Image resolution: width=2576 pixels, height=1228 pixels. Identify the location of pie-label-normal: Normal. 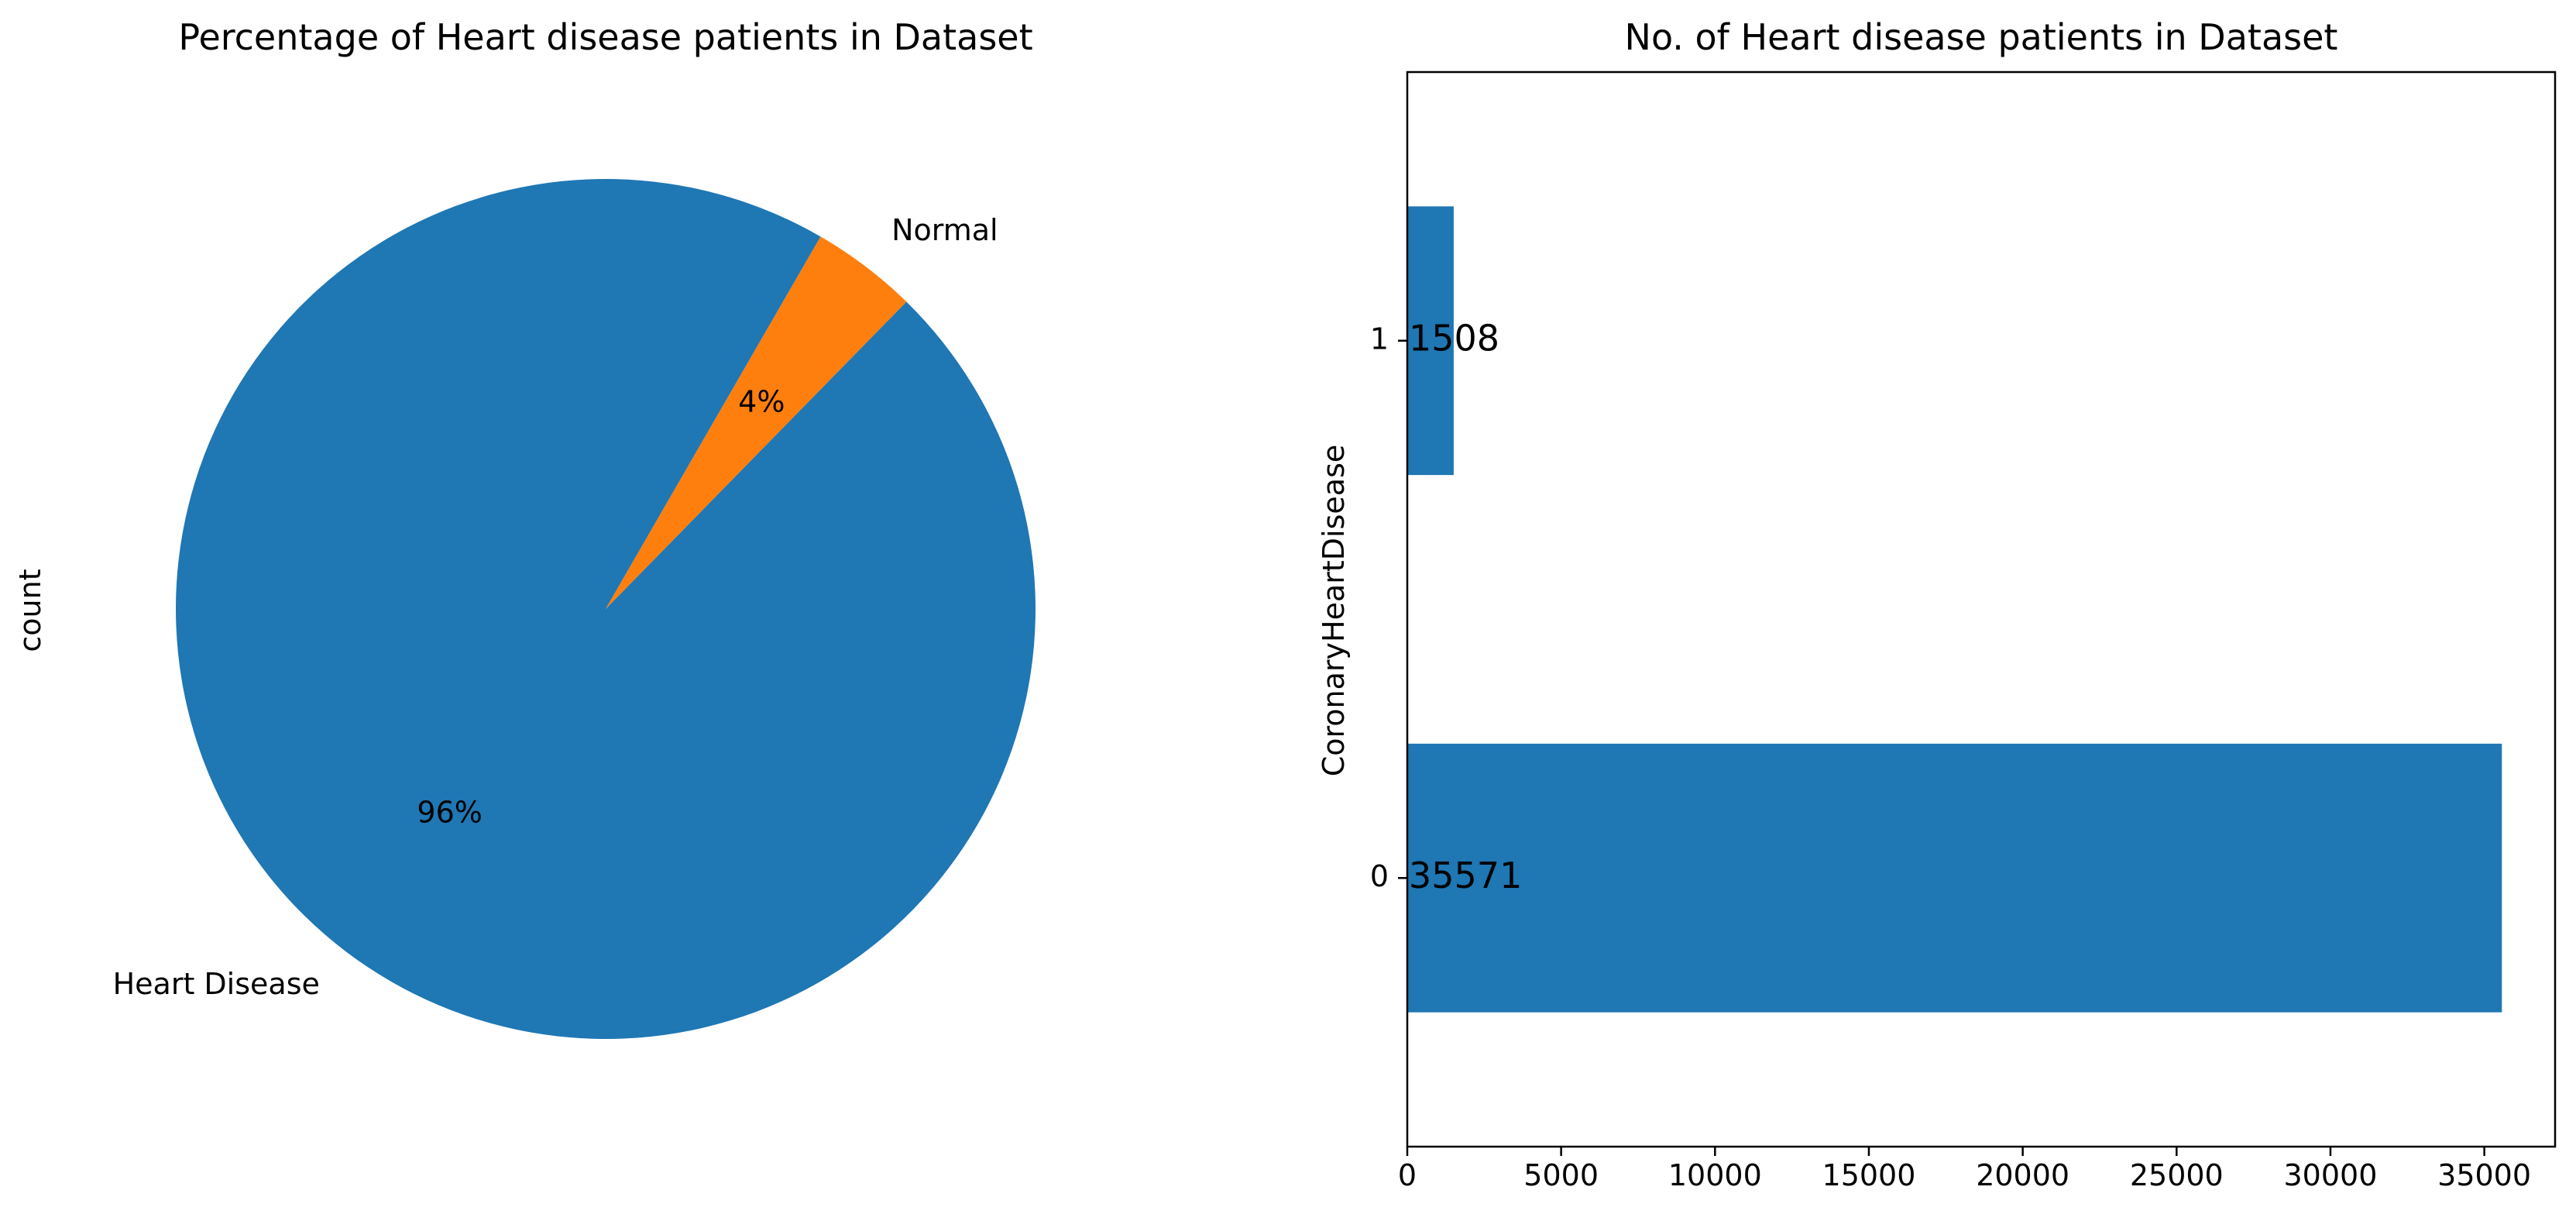
(944, 230).